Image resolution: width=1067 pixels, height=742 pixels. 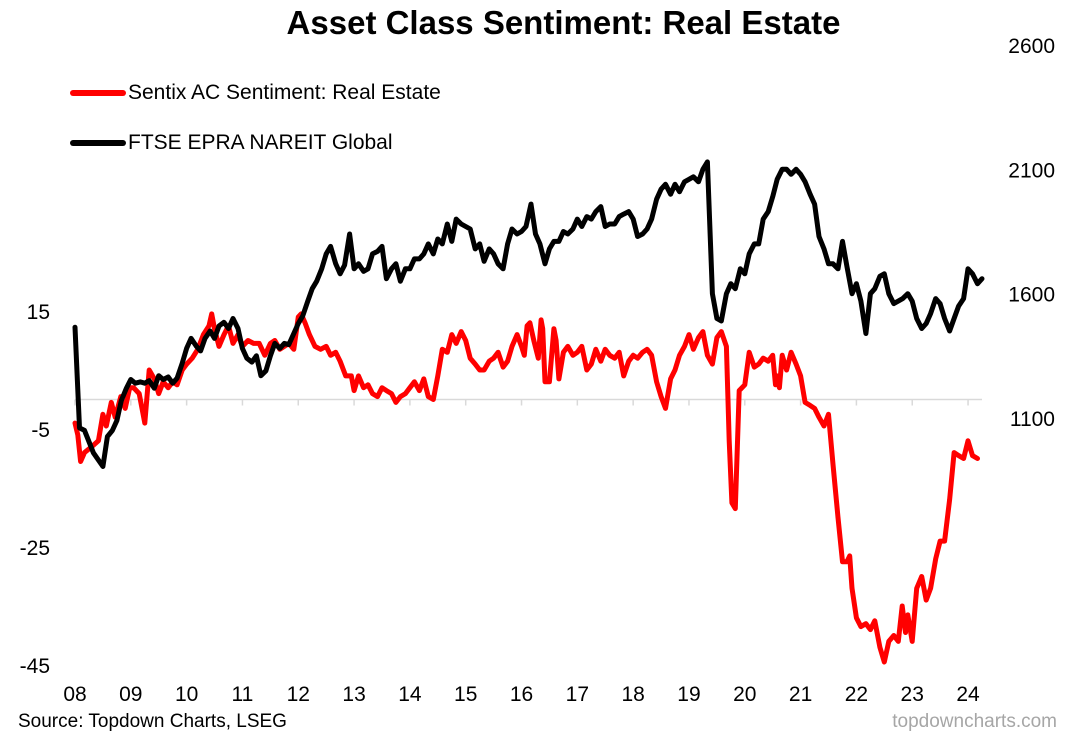 I want to click on legend-item-nareit: FTSE EPRA NAREIT Global, so click(x=231, y=143).